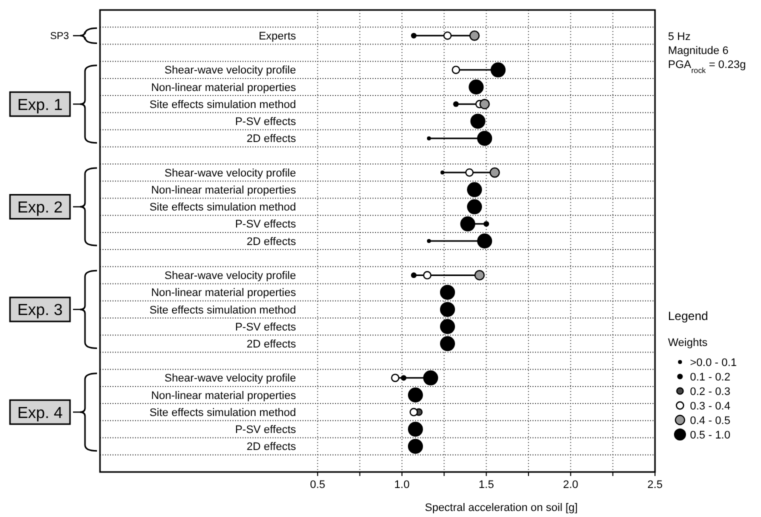  Describe the element at coordinates (40, 105) in the screenshot. I see `text: Exp. 1` at that location.